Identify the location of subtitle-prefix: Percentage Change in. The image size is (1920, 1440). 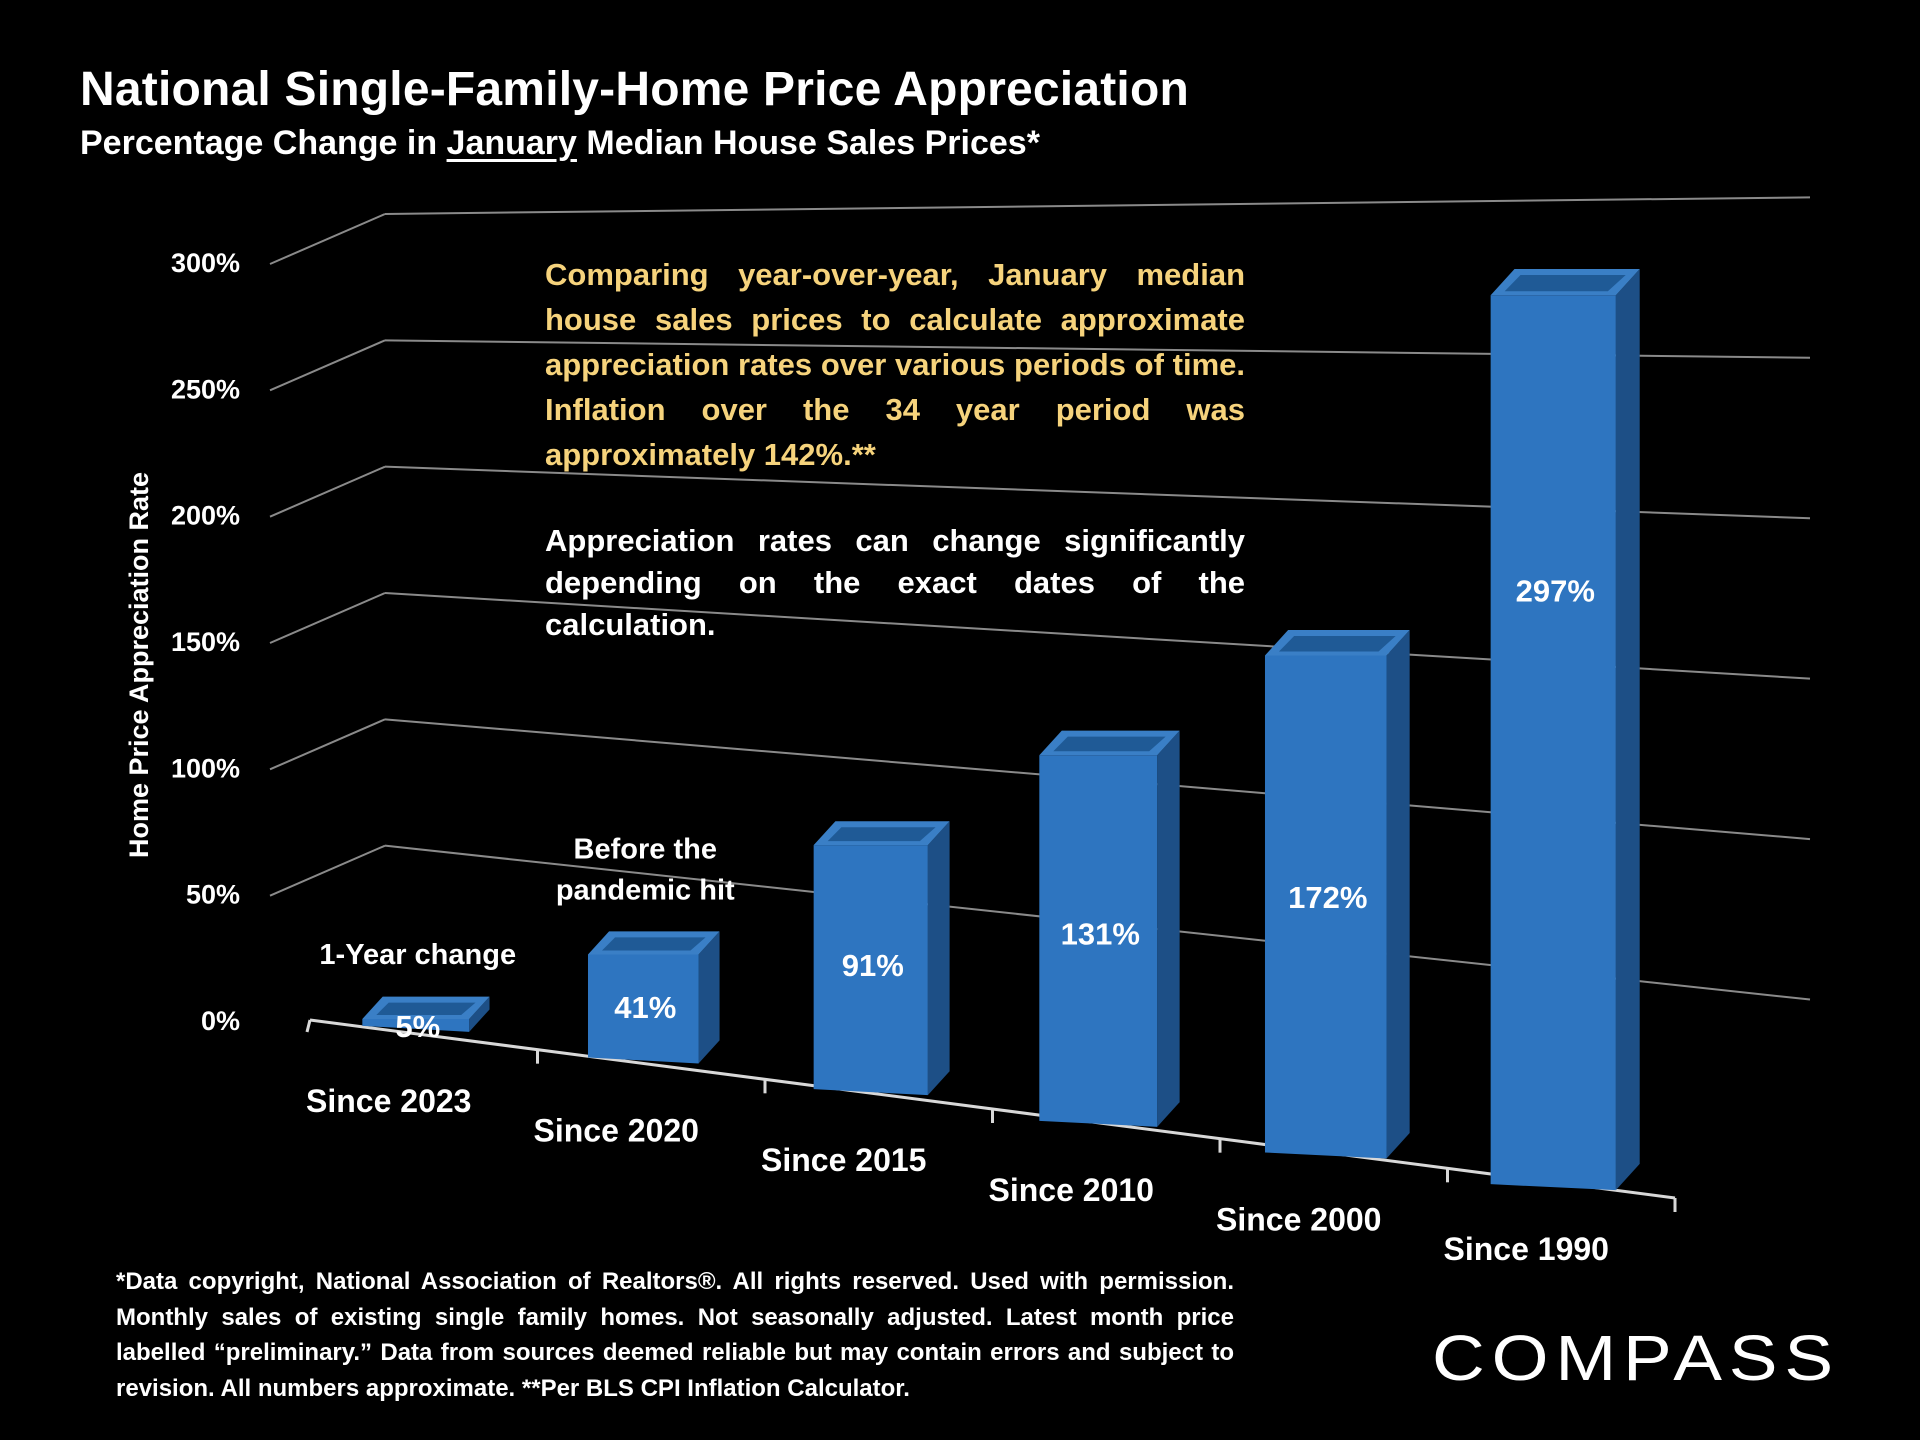
(263, 143).